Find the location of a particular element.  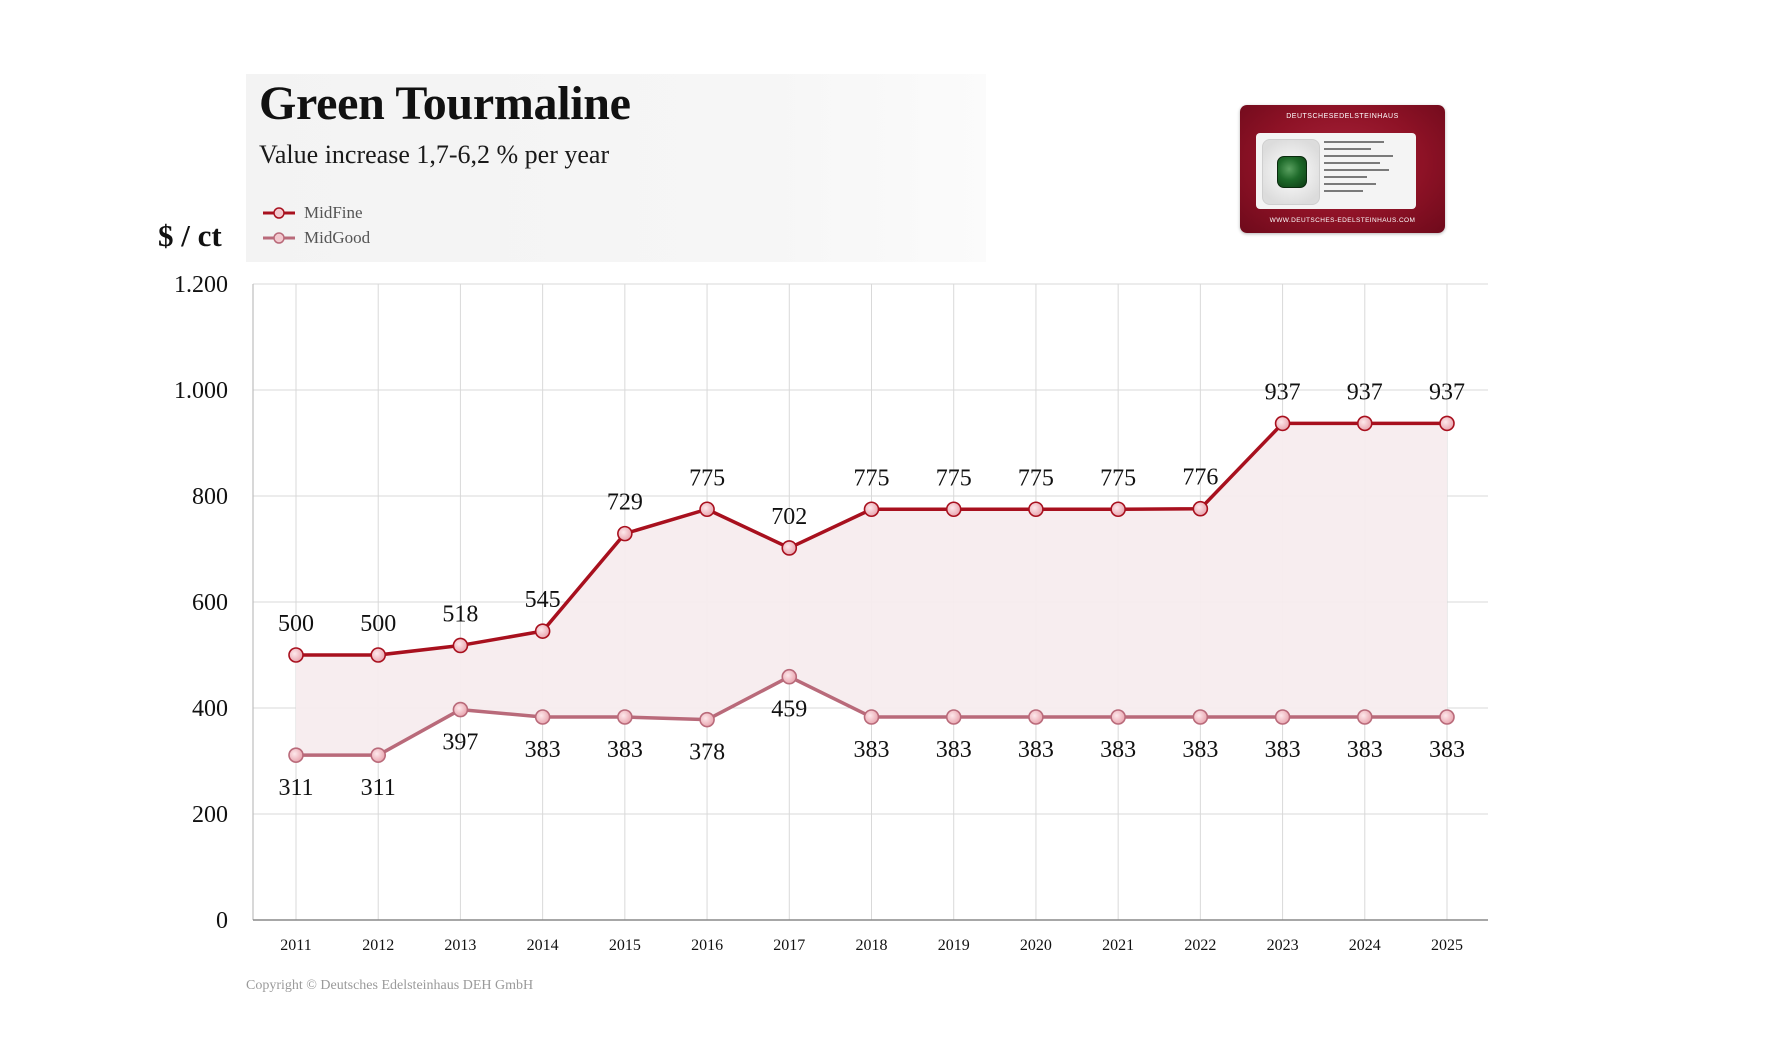

data-label-midfine: 776 is located at coordinates (1200, 478).